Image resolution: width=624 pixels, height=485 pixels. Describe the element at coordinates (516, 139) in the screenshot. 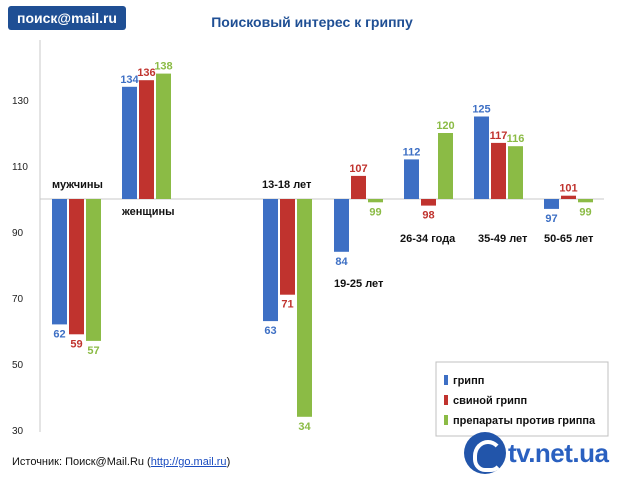

I see `bar-value-label: 116` at that location.